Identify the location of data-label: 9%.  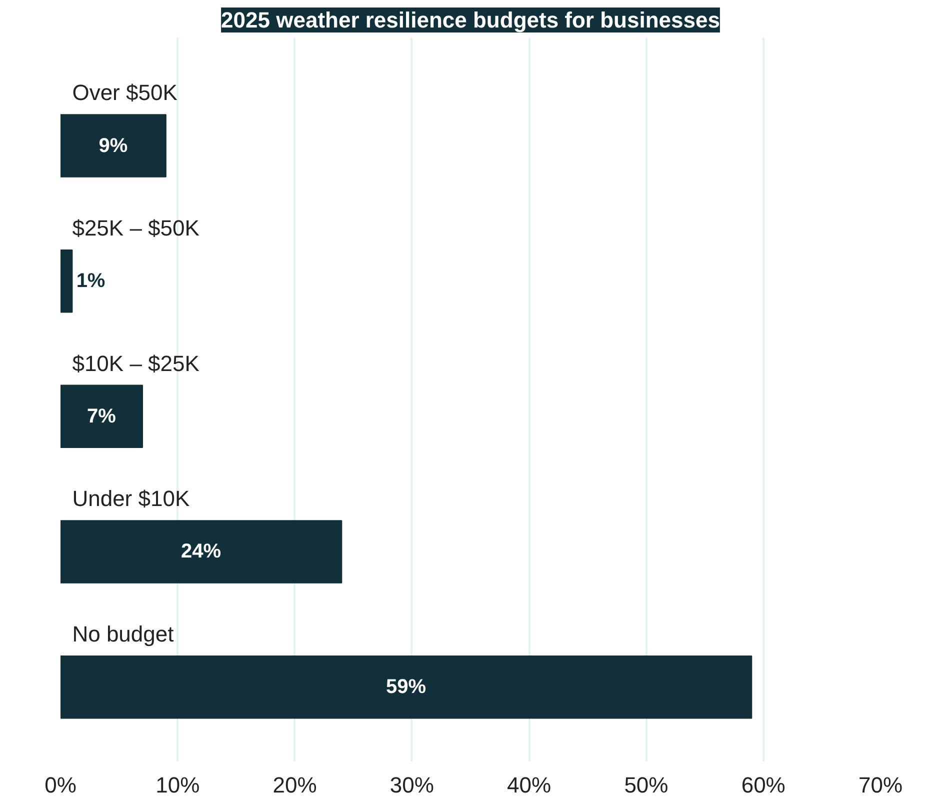
(113, 145).